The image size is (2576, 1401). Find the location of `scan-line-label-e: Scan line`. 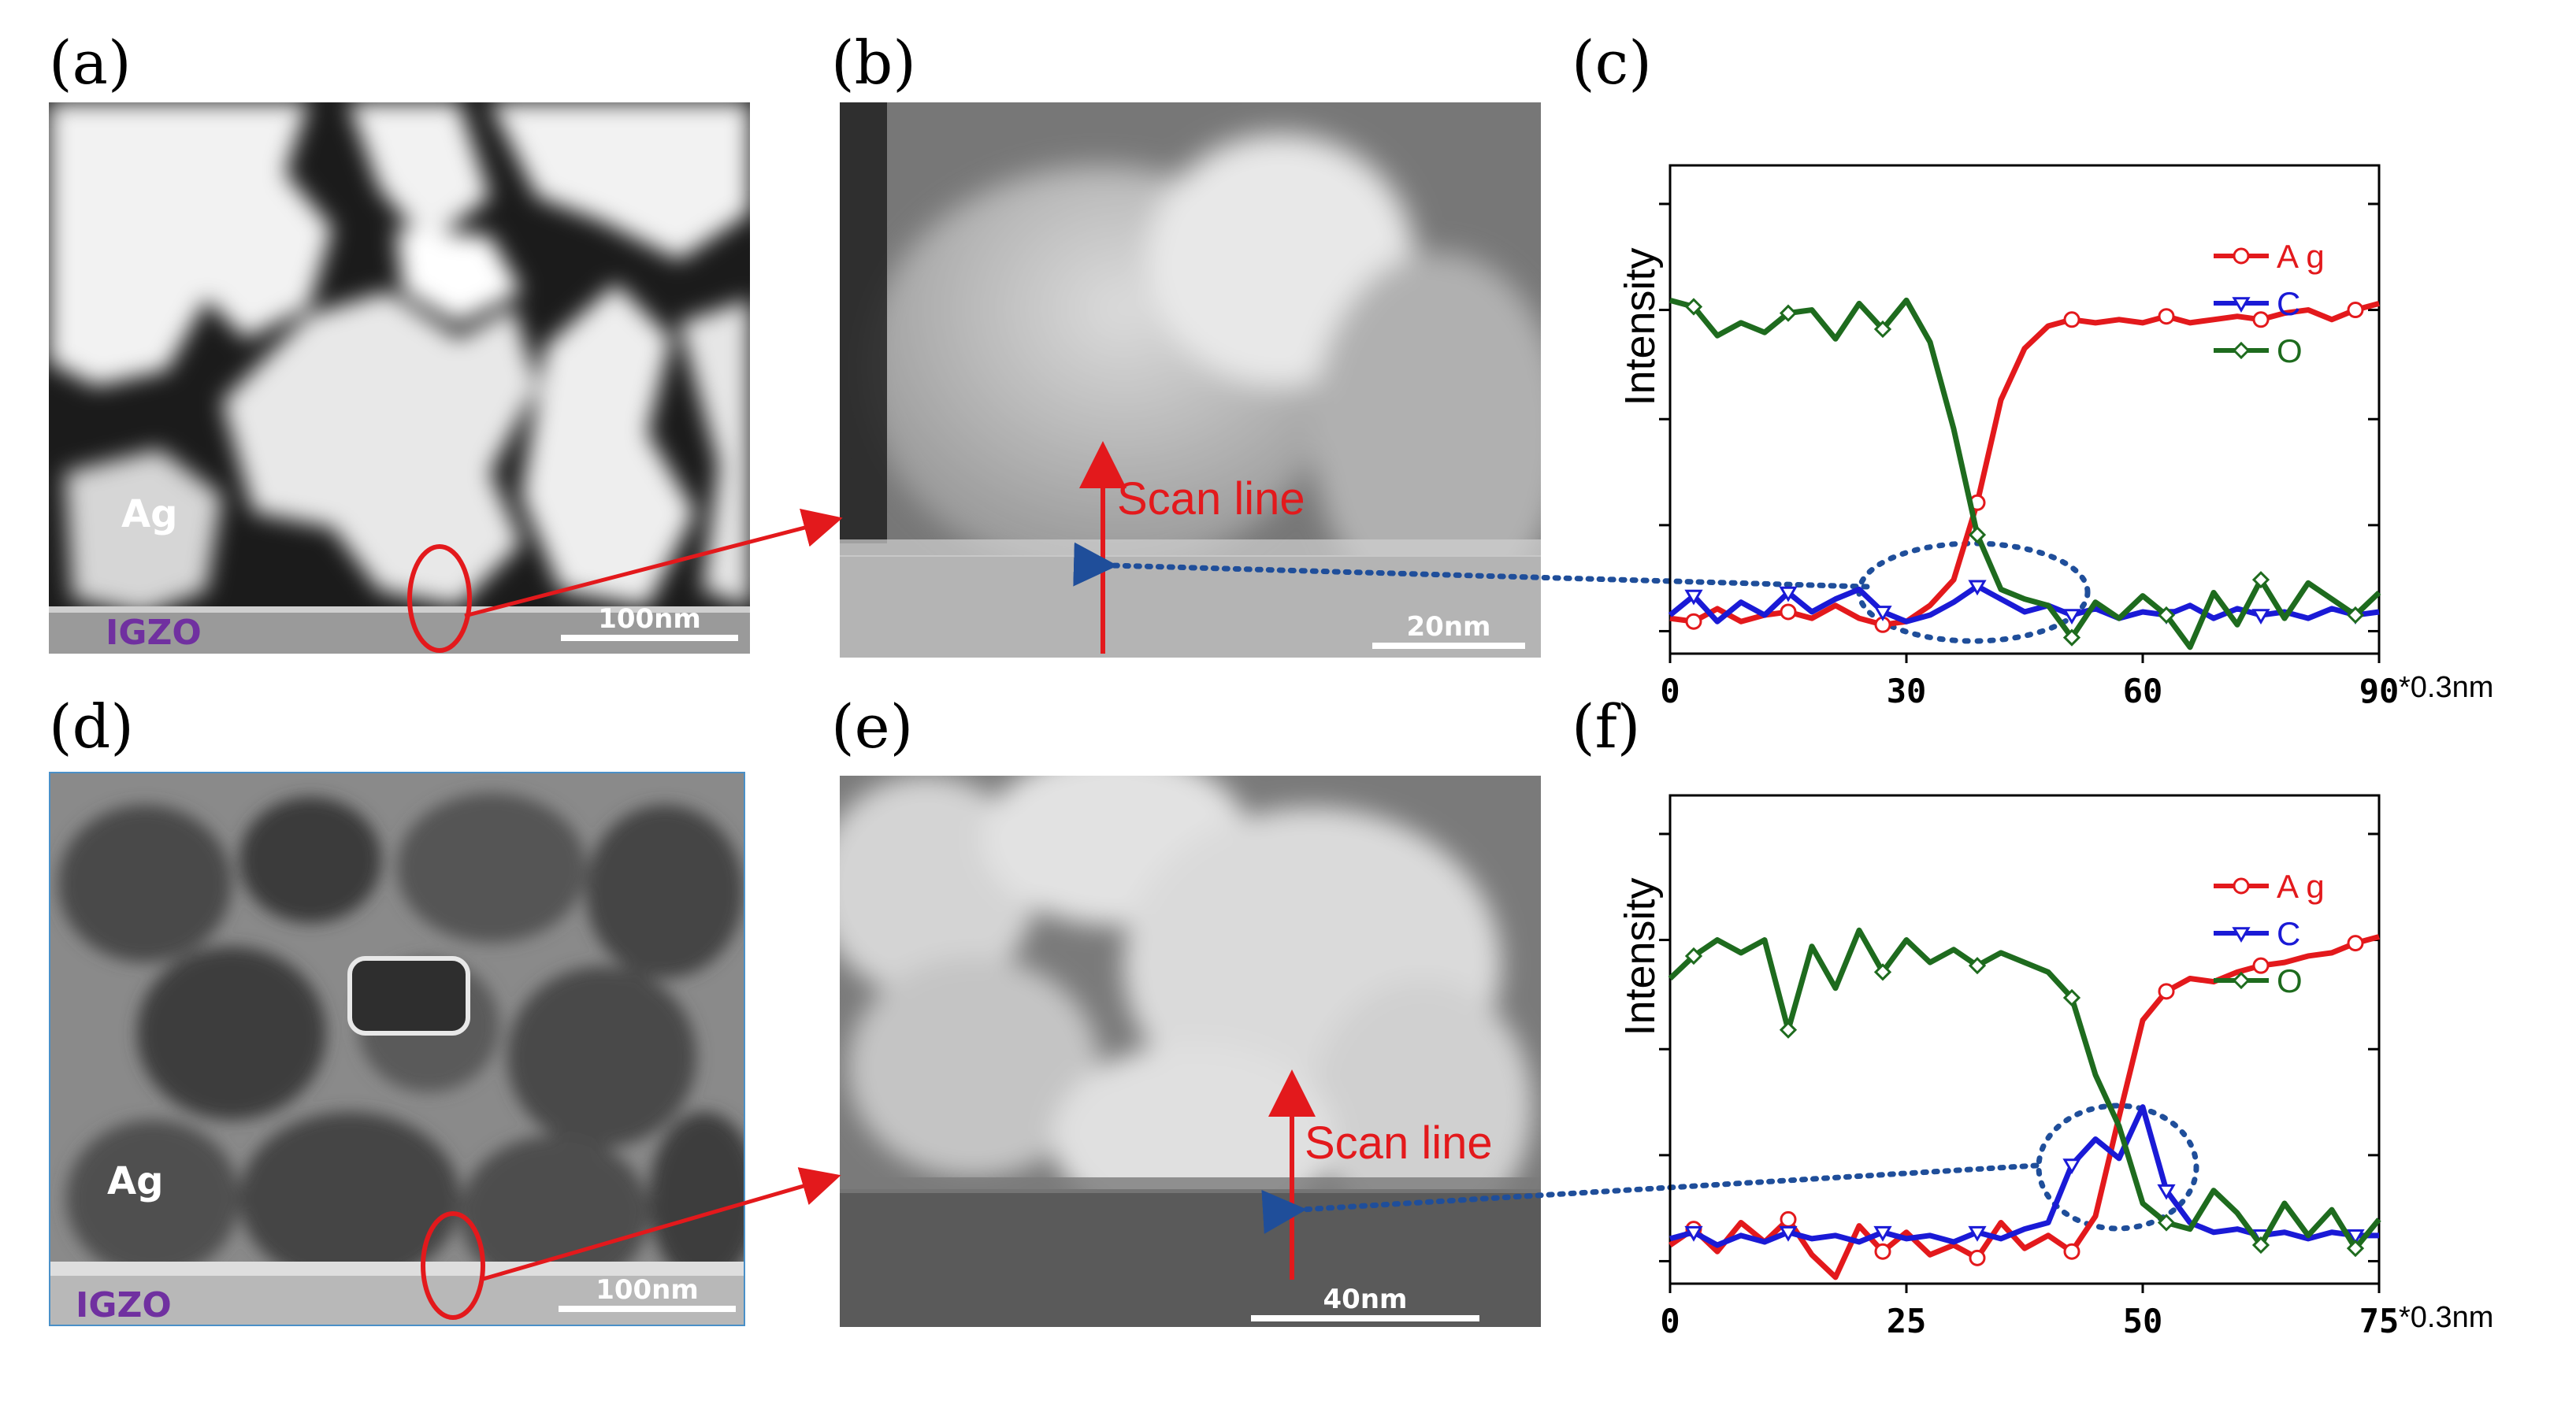

scan-line-label-e: Scan line is located at coordinates (1399, 1143).